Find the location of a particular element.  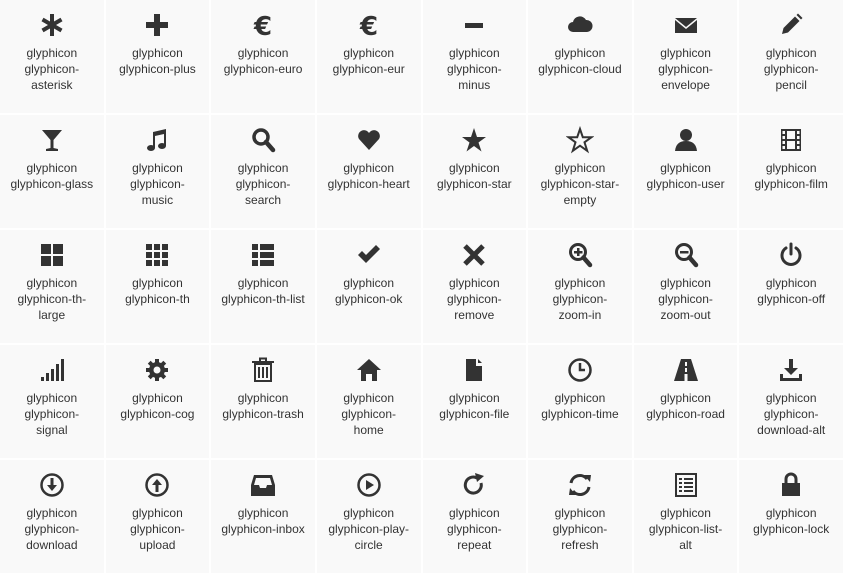

glyphicon-cell-th-large: glyphicon glyphicon-th-large is located at coordinates (52, 286).